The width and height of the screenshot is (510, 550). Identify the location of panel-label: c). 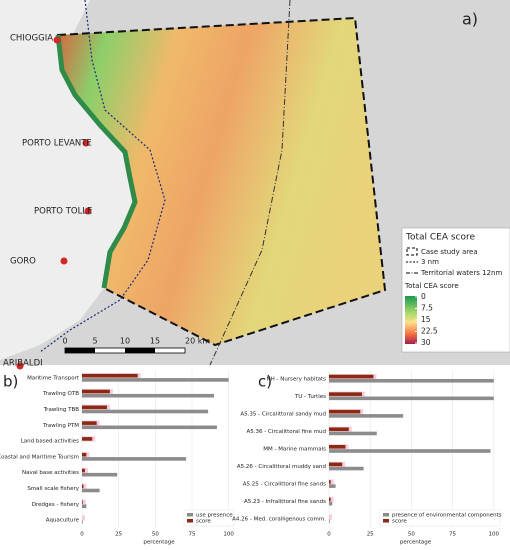
(265, 382).